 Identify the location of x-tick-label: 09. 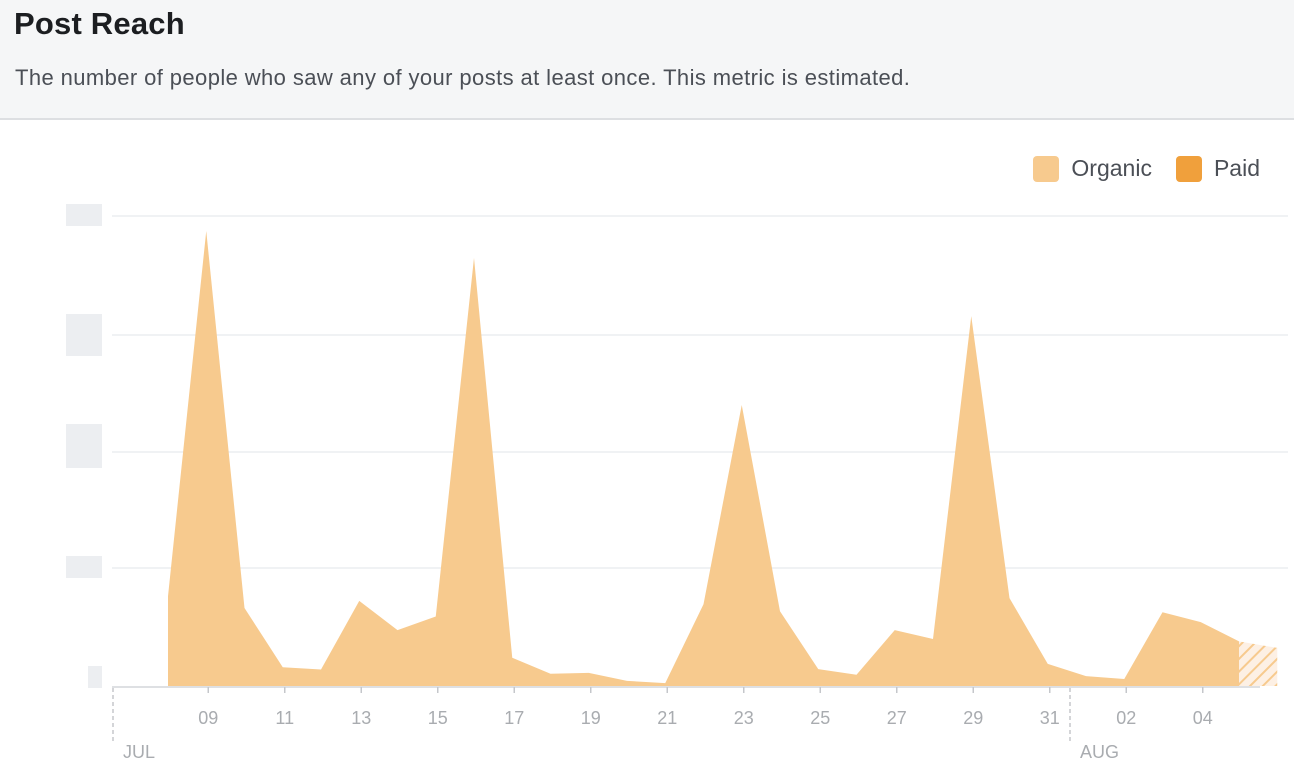
(208, 718).